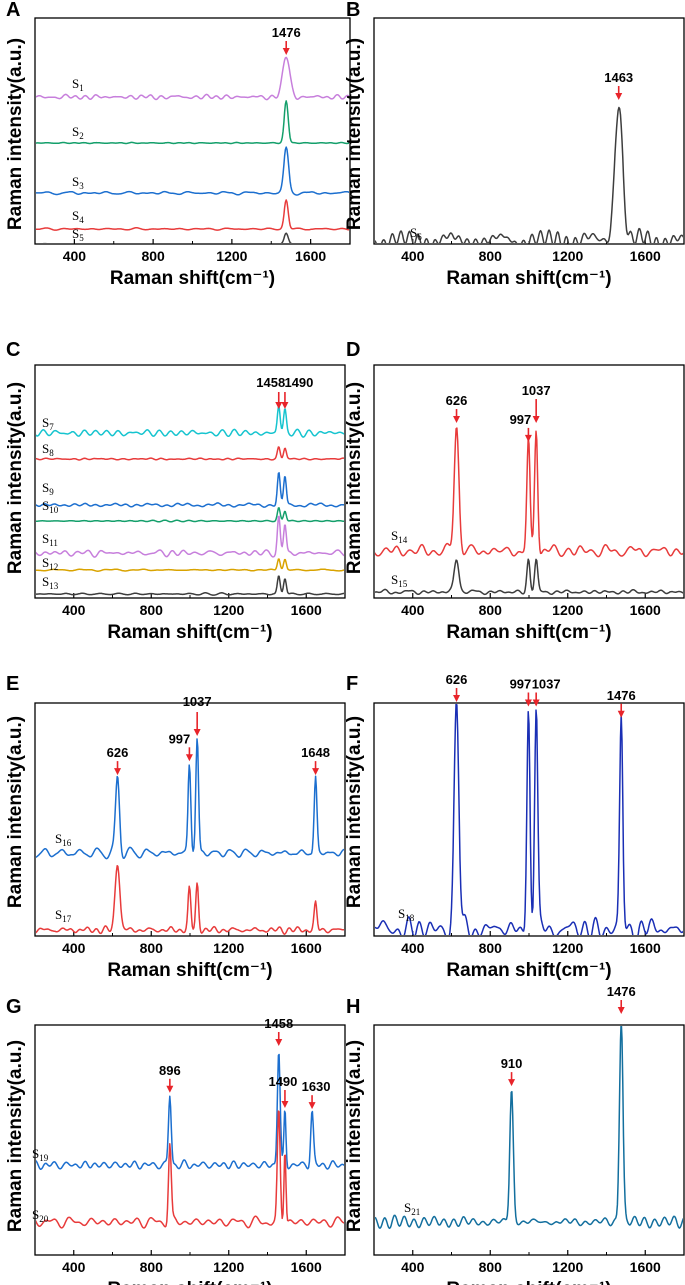 The width and height of the screenshot is (685, 1285). I want to click on series-line-s8, so click(190, 453).